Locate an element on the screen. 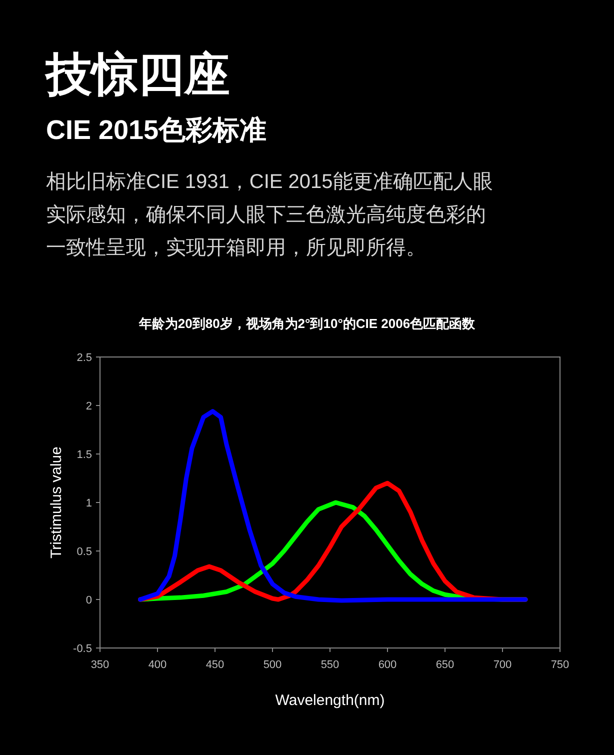 The image size is (614, 755). x-tick-label: 450 is located at coordinates (215, 665).